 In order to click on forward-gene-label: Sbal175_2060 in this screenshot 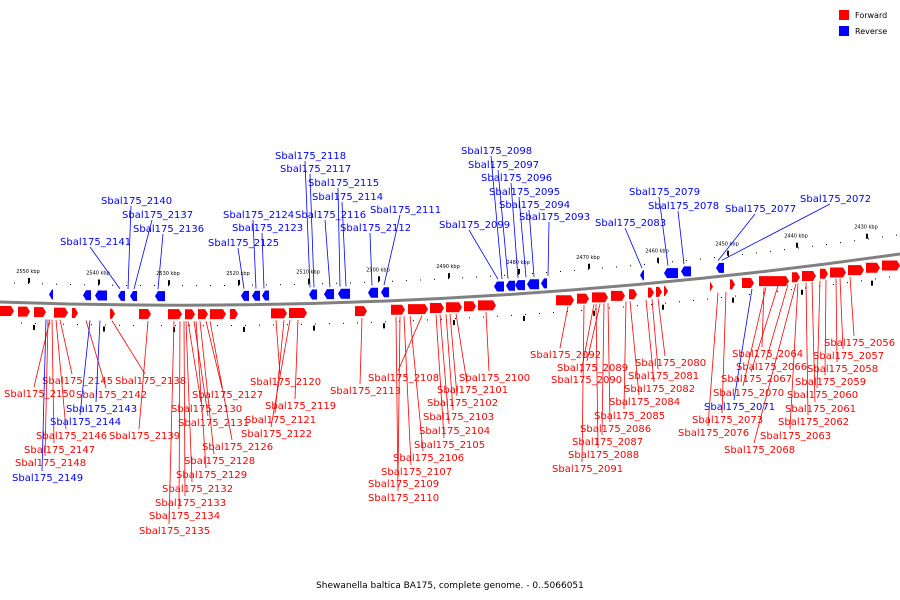, I will do `click(822, 395)`.